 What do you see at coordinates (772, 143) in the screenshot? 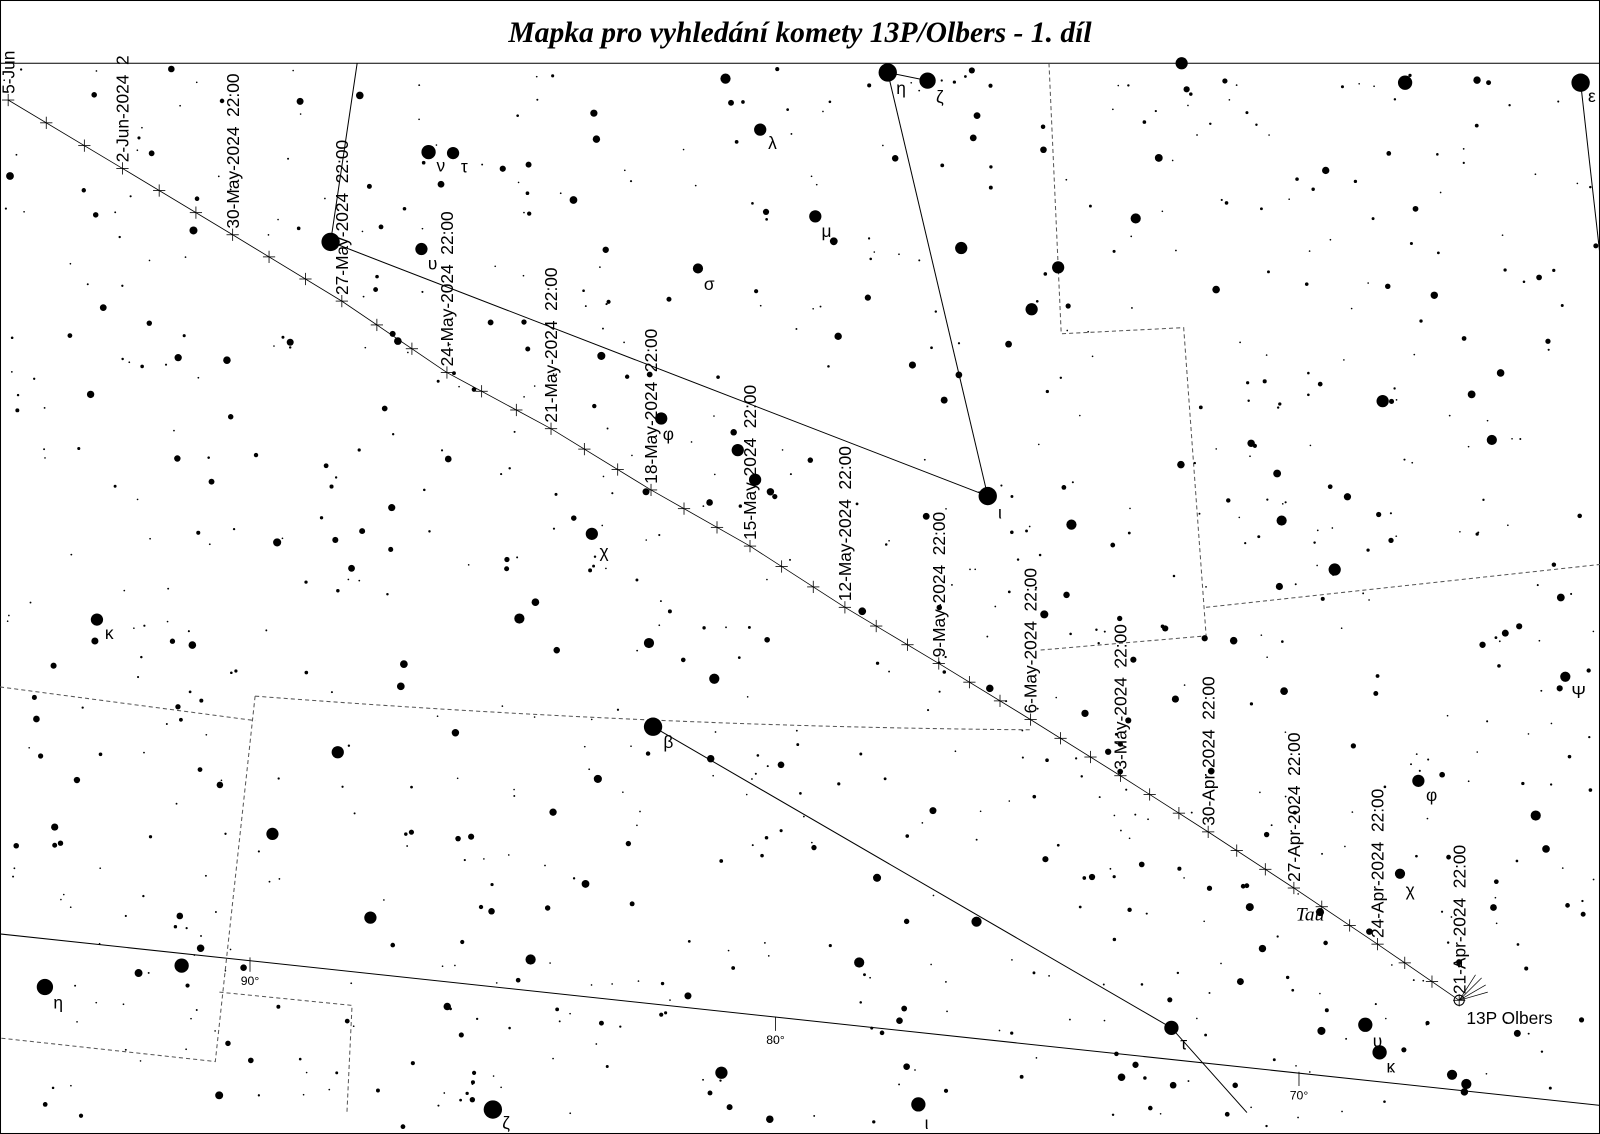
I see `star-label: λ` at bounding box center [772, 143].